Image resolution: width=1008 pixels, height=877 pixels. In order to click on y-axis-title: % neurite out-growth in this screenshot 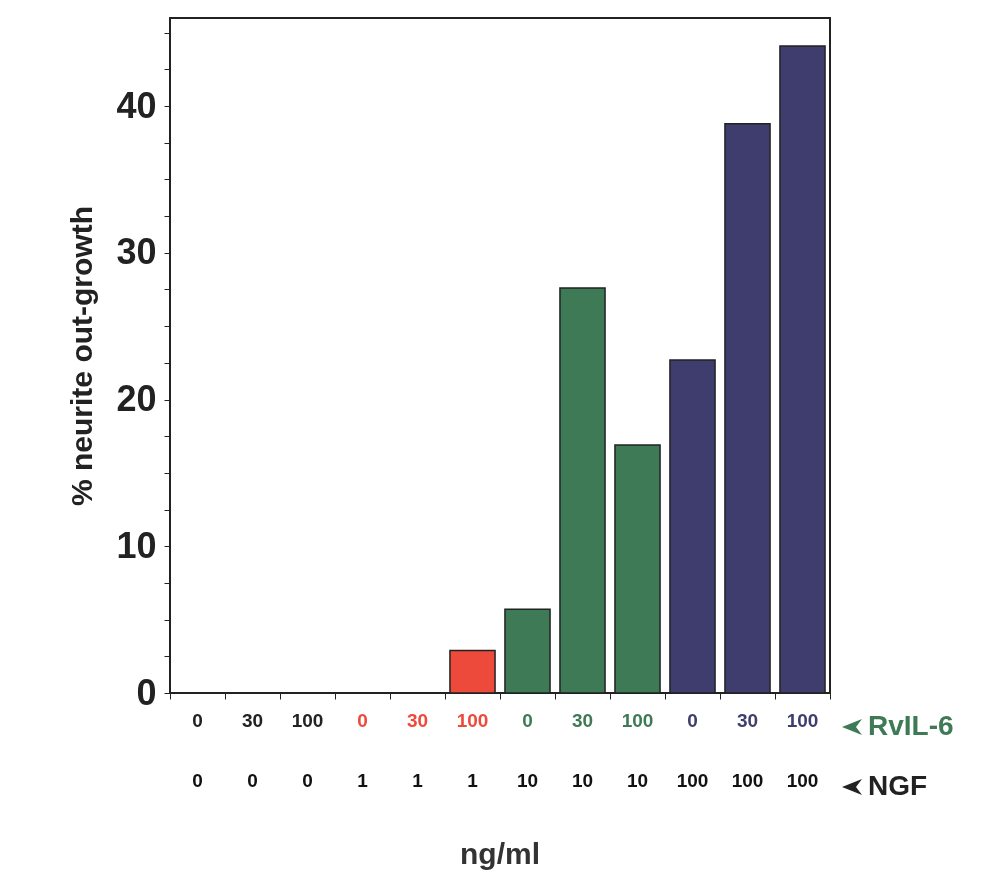, I will do `click(82, 356)`.